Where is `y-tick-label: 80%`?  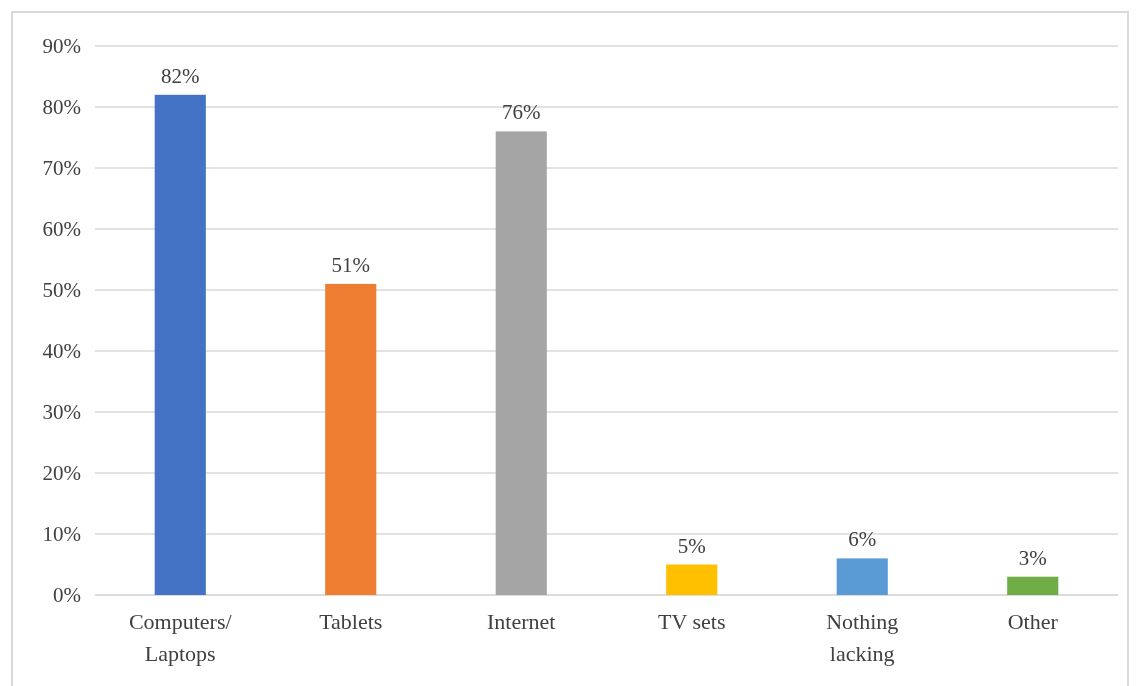 y-tick-label: 80% is located at coordinates (61, 107).